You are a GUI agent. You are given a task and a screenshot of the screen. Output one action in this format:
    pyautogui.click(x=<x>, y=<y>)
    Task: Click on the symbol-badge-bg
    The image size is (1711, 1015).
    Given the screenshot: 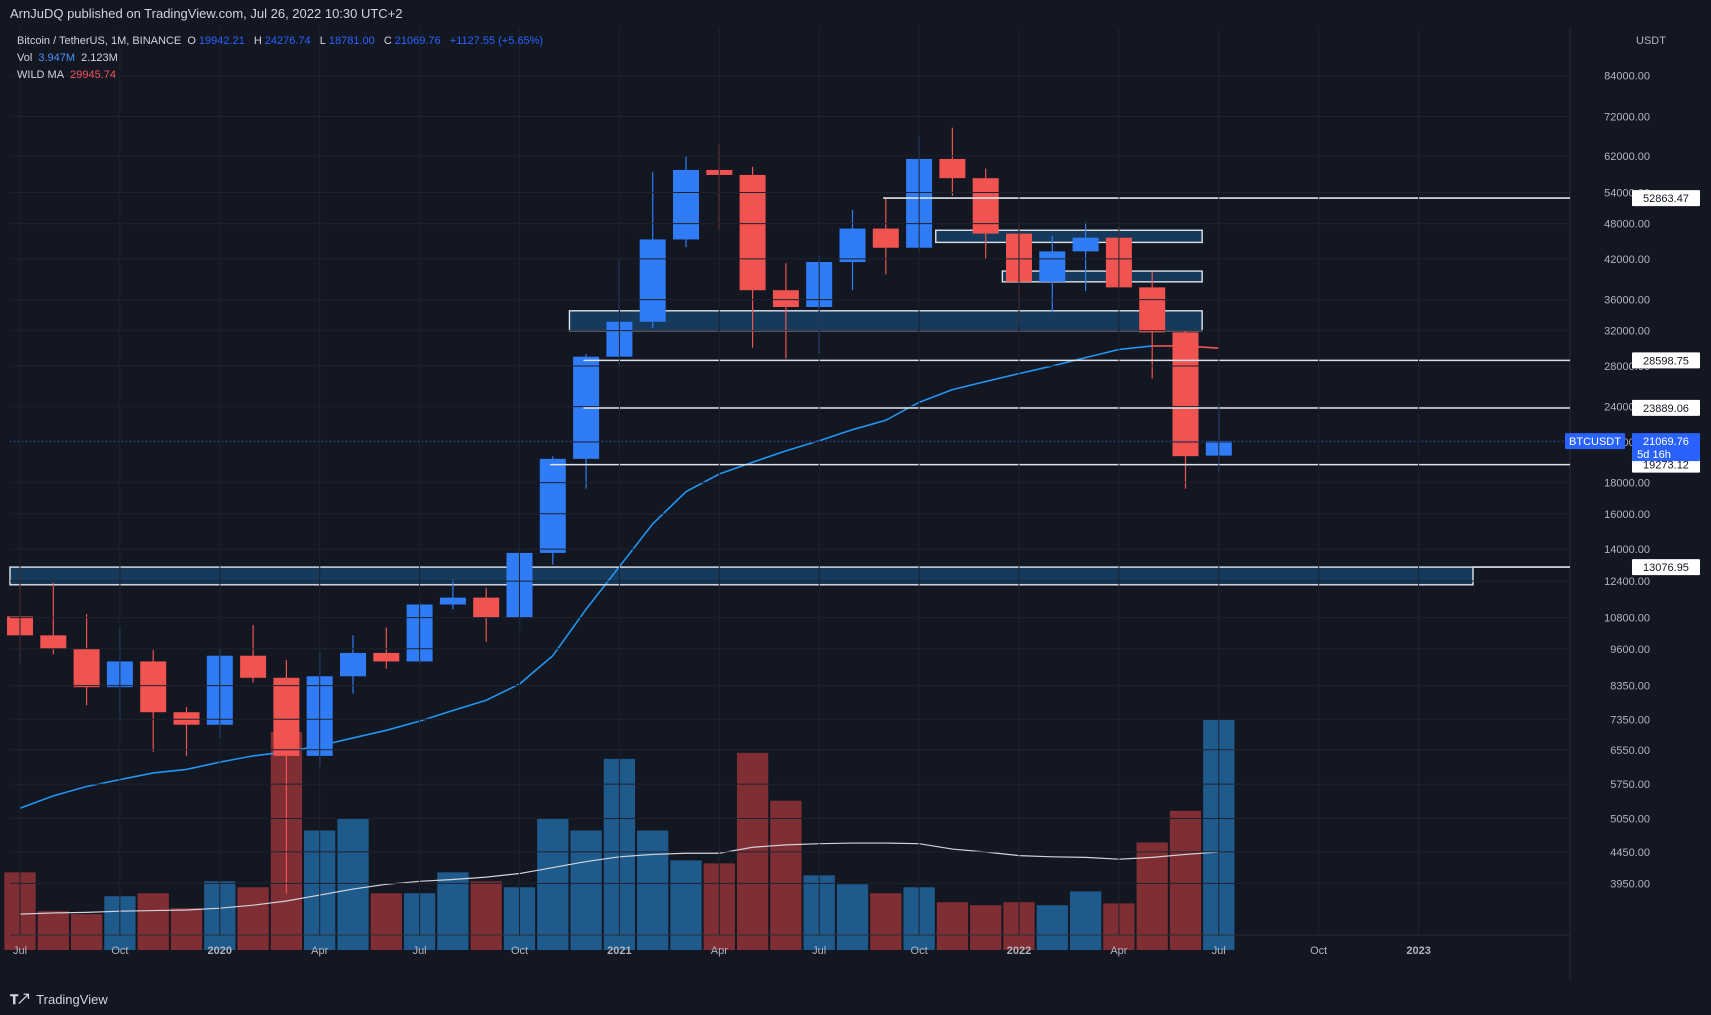 What is the action you would take?
    pyautogui.click(x=1595, y=441)
    